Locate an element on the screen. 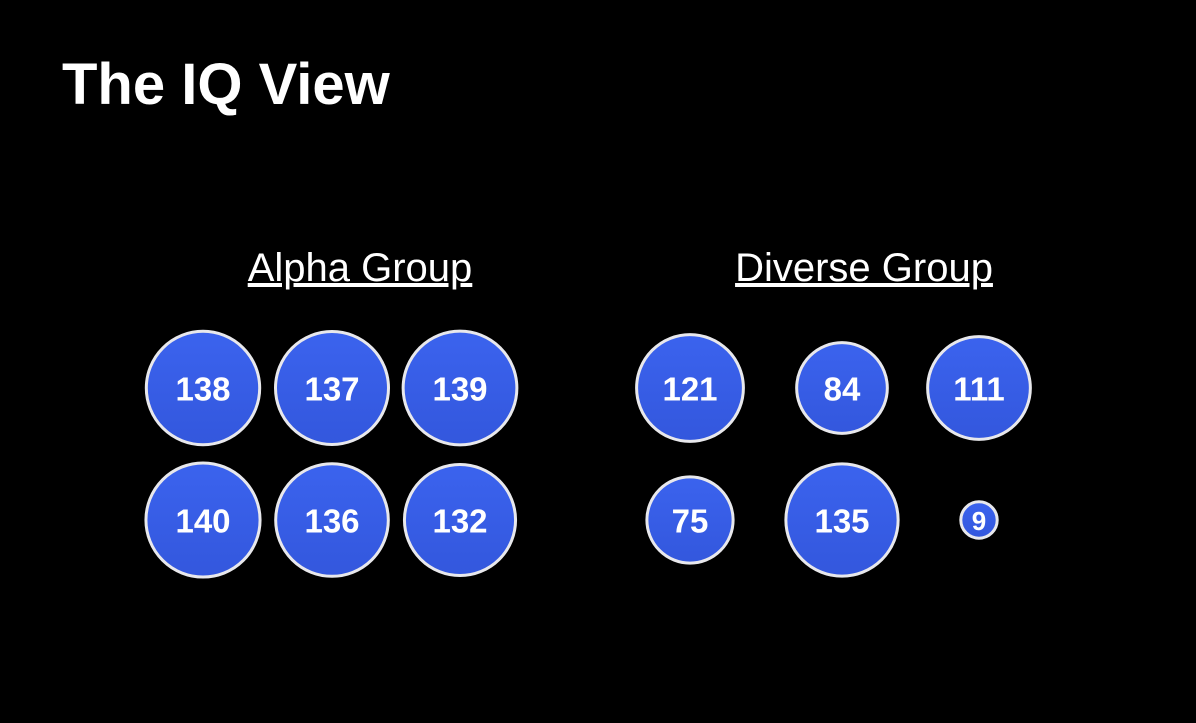  bubble: 75 is located at coordinates (690, 520).